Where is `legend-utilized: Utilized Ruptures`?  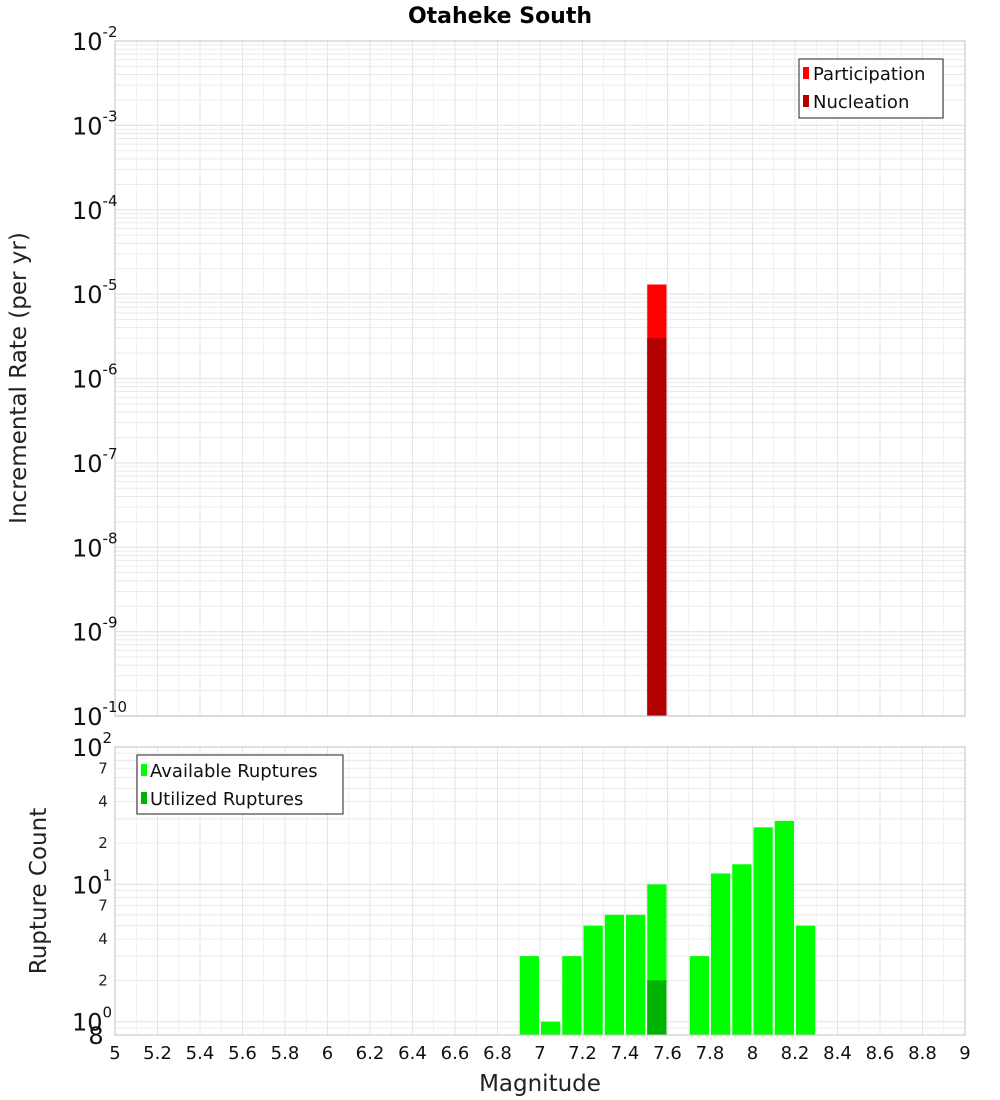
legend-utilized: Utilized Ruptures is located at coordinates (226, 799).